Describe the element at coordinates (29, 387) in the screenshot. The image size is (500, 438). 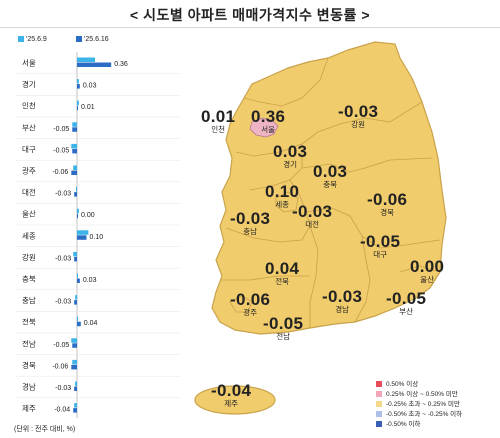
I see `category-label: 경남` at that location.